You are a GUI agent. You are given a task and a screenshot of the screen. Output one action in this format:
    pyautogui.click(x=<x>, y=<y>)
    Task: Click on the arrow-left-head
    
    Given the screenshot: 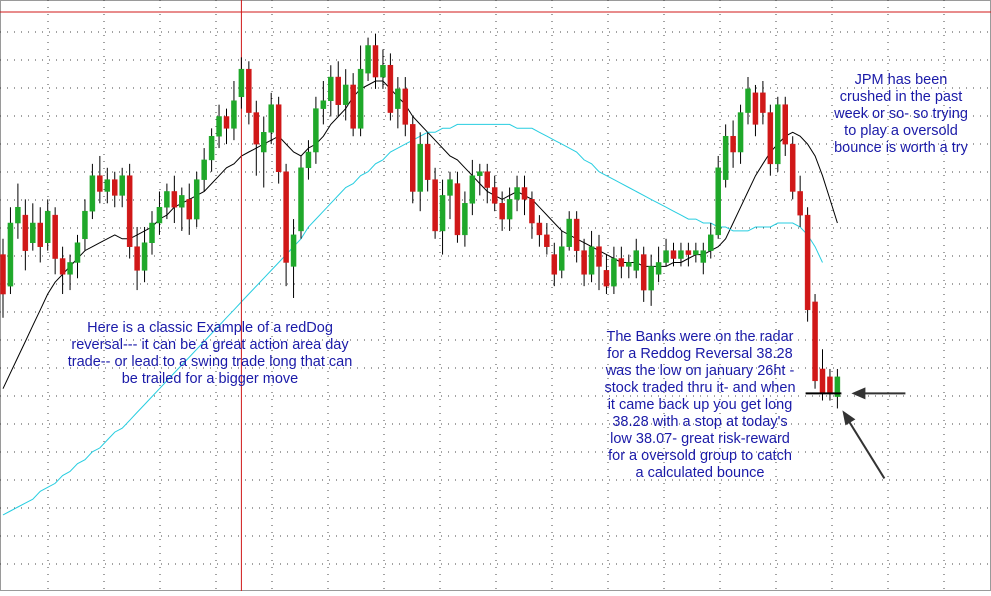 What is the action you would take?
    pyautogui.click(x=858, y=393)
    